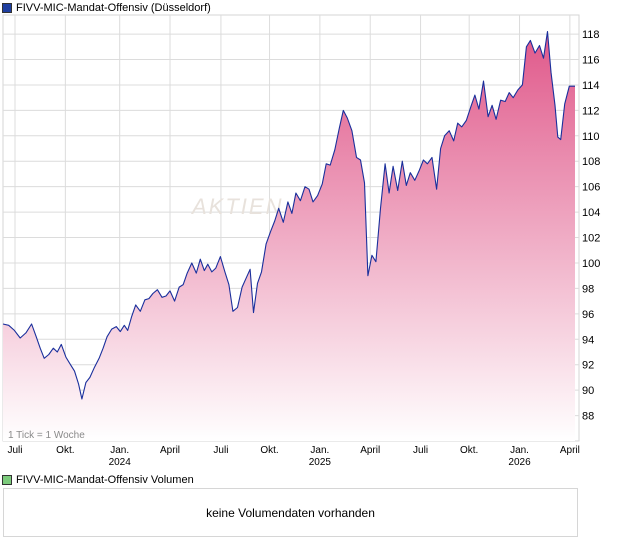 The width and height of the screenshot is (620, 546). Describe the element at coordinates (591, 111) in the screenshot. I see `y-tick-label: 112` at that location.